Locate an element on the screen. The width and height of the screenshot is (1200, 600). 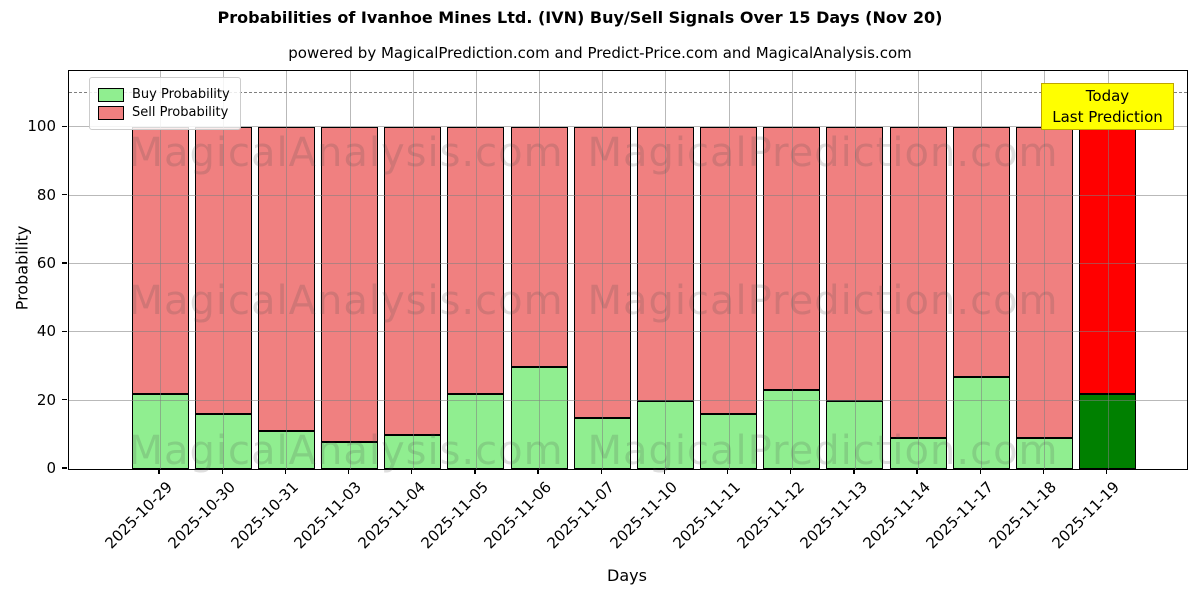
x-tick-label: 2025-11-06 is located at coordinates (517, 515).